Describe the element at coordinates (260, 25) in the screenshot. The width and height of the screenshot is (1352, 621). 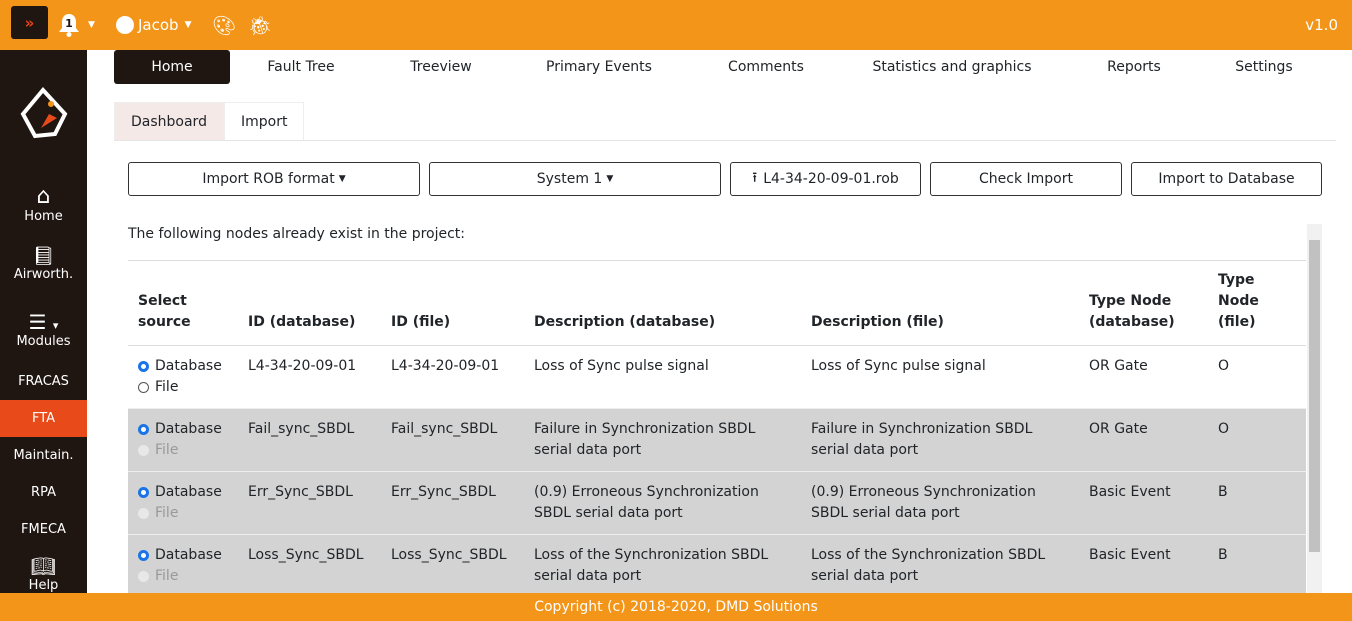
I see `bug-icon: 🐞︎` at that location.